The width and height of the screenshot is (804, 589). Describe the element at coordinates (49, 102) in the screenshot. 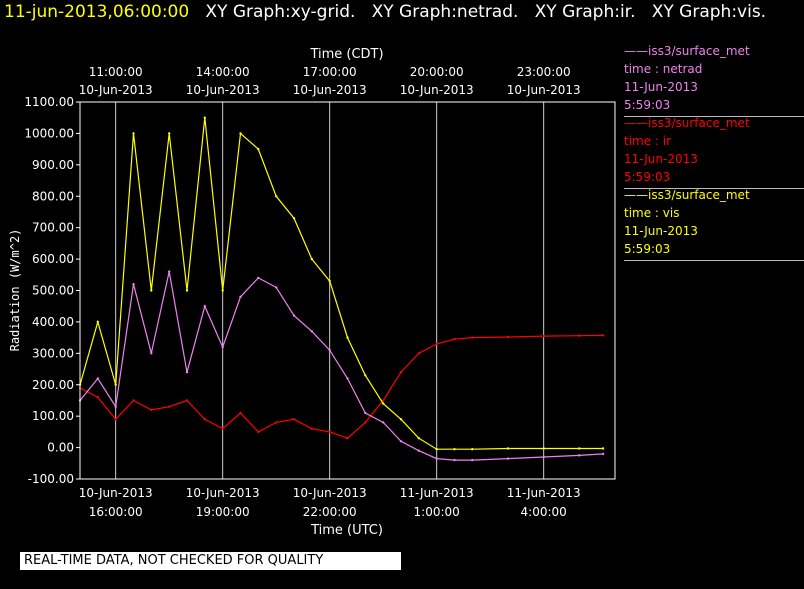

I see `y-tick-label: 1100.00` at that location.